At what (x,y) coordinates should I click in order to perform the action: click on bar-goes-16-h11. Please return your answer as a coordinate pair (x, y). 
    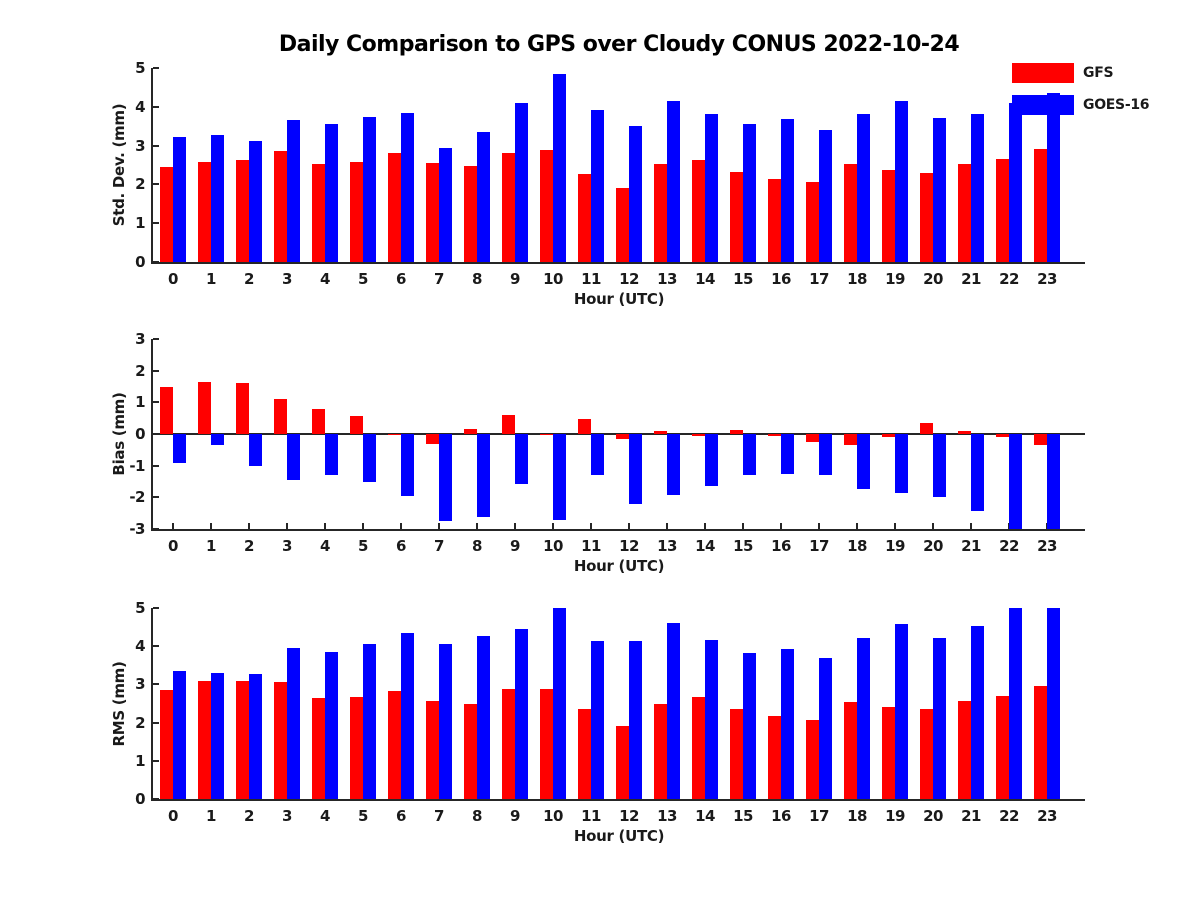
    Looking at the image, I should click on (597, 719).